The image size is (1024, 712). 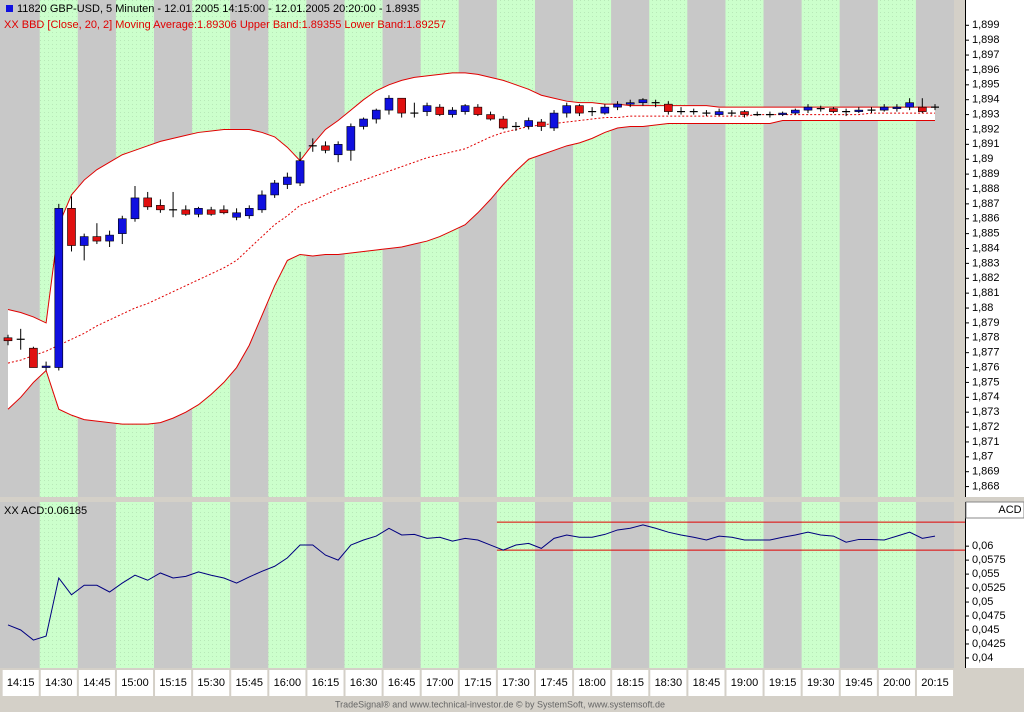 What do you see at coordinates (982, 658) in the screenshot?
I see `y-tick-label: 0,04` at bounding box center [982, 658].